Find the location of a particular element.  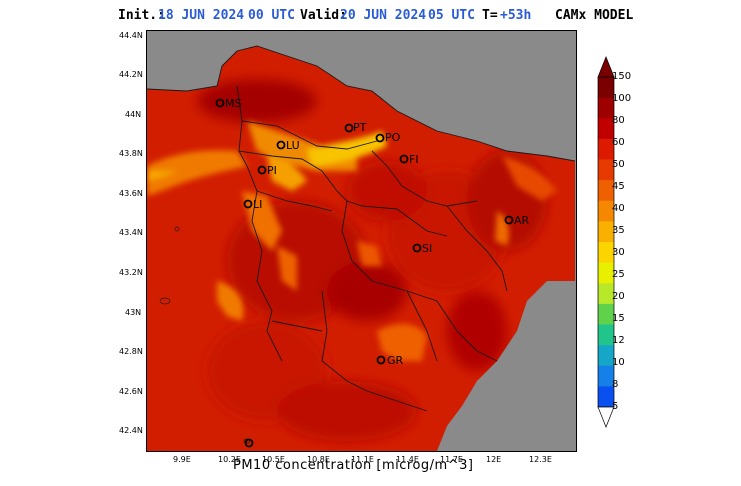

y-tick-label: 44.2N is located at coordinates (131, 74).